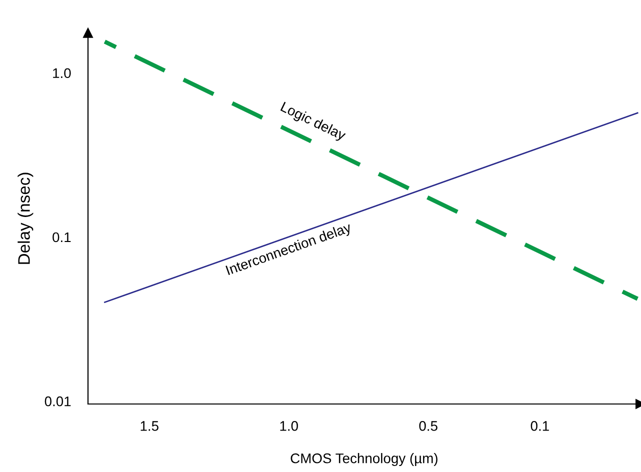  Describe the element at coordinates (57, 401) in the screenshot. I see `y-tick-label: 0.01` at that location.